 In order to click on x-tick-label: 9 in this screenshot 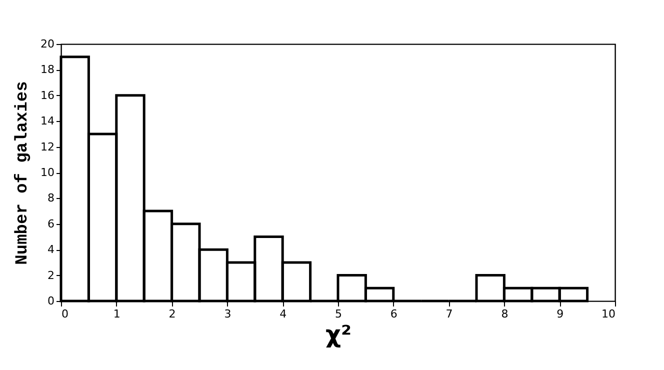, I will do `click(560, 314)`.